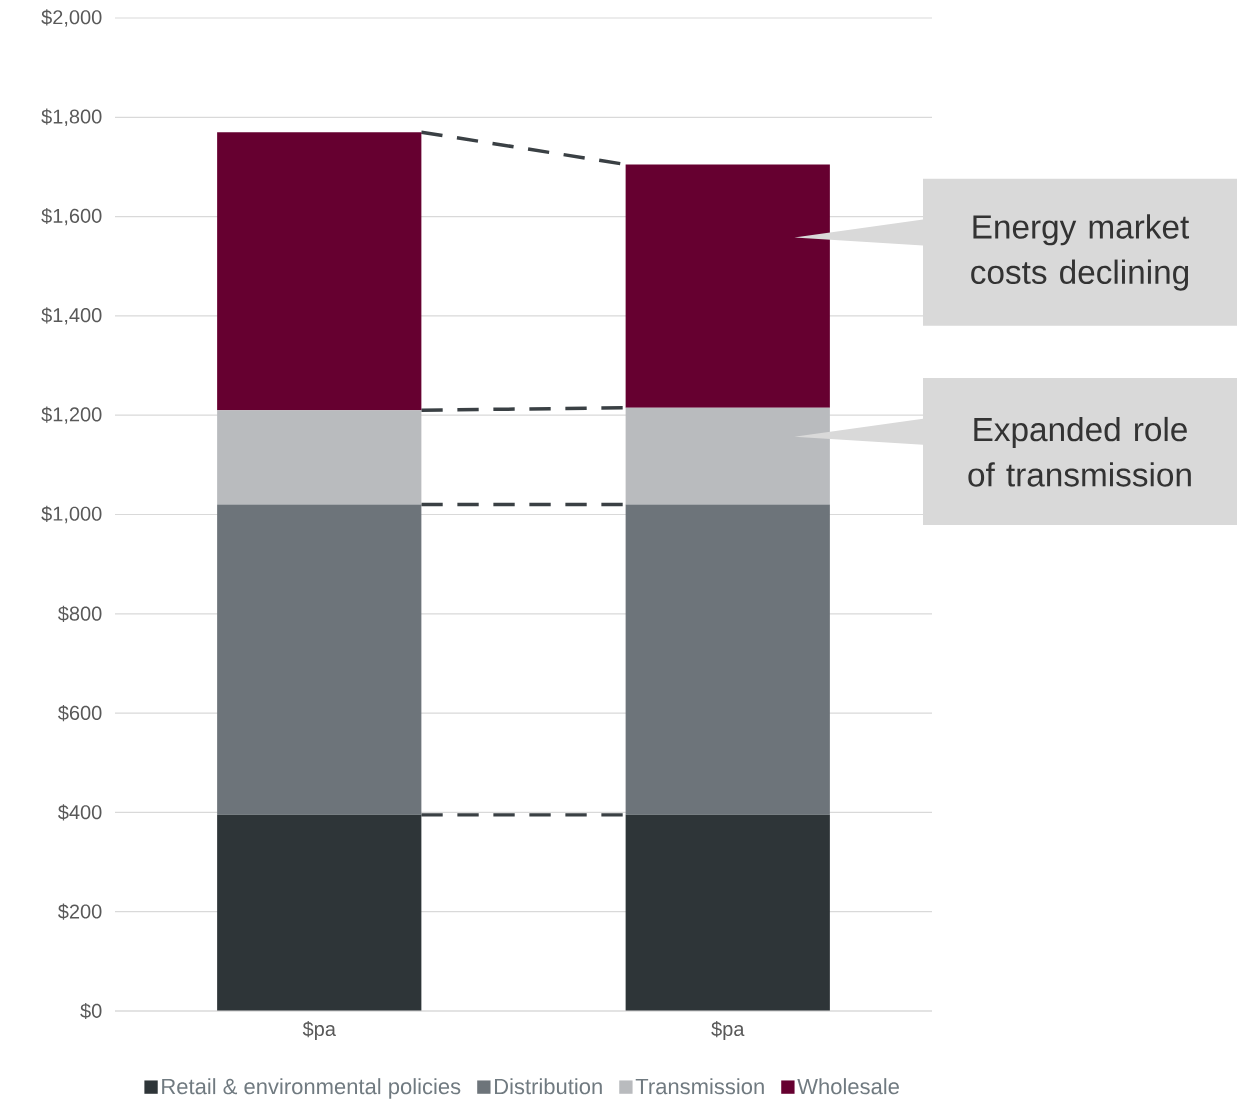 This screenshot has height=1101, width=1240. Describe the element at coordinates (311, 1088) in the screenshot. I see `legend-label: Retail & environmental policies` at that location.